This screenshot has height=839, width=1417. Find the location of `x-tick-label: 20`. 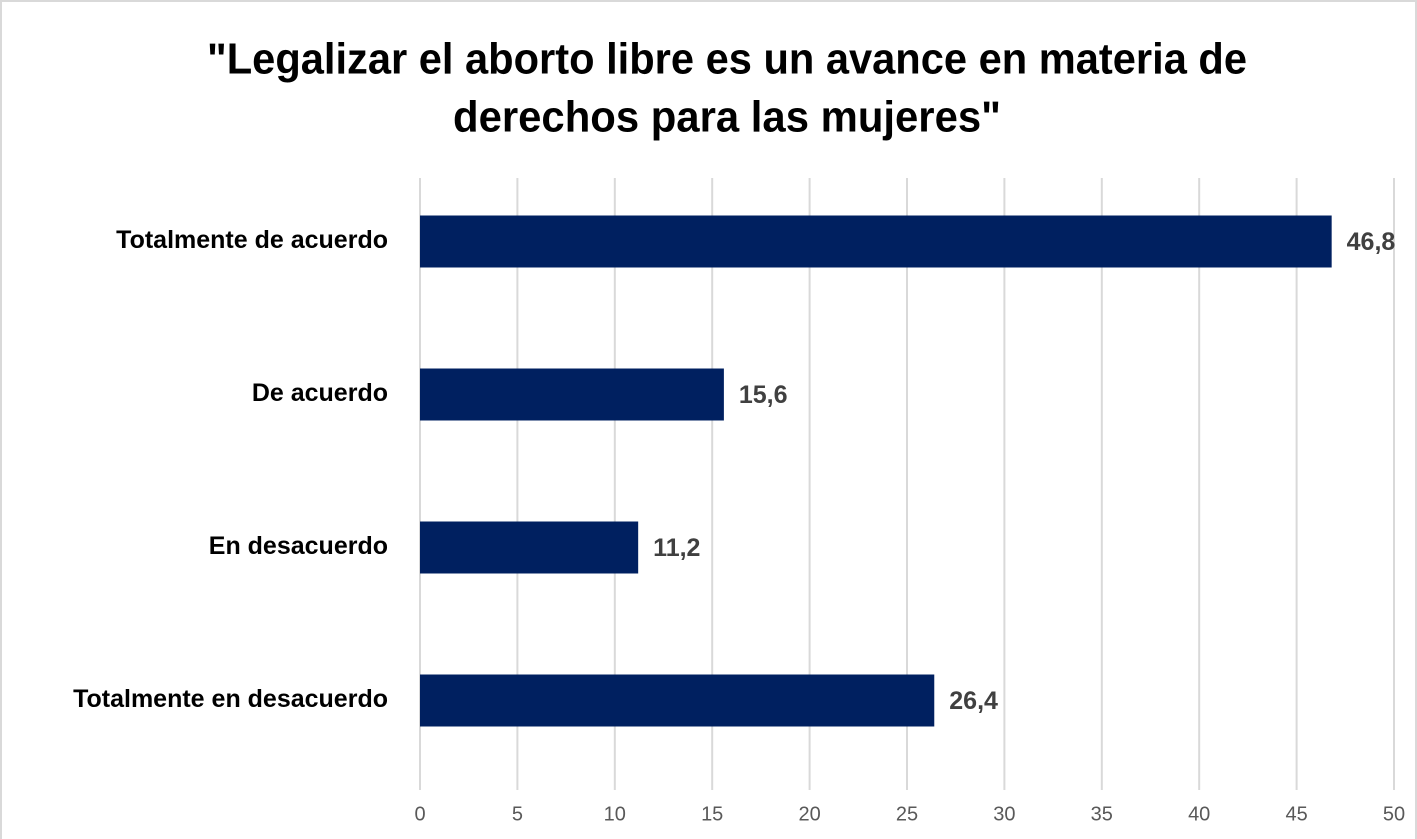

x-tick-label: 20 is located at coordinates (809, 814).